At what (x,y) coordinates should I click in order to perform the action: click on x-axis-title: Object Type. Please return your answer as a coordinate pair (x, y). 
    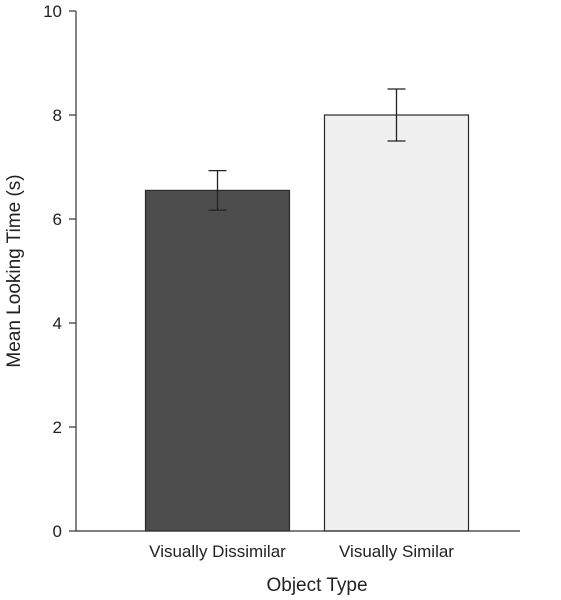
    Looking at the image, I should click on (316, 585).